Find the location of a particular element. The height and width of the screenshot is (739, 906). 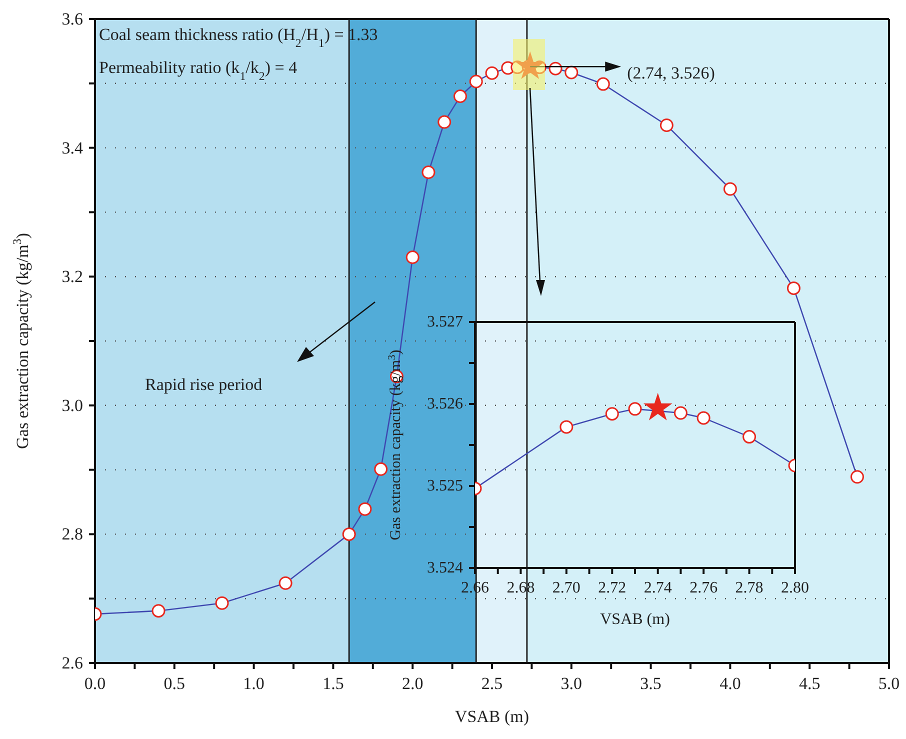

y-tick-label: 3.0 is located at coordinates (72, 405).